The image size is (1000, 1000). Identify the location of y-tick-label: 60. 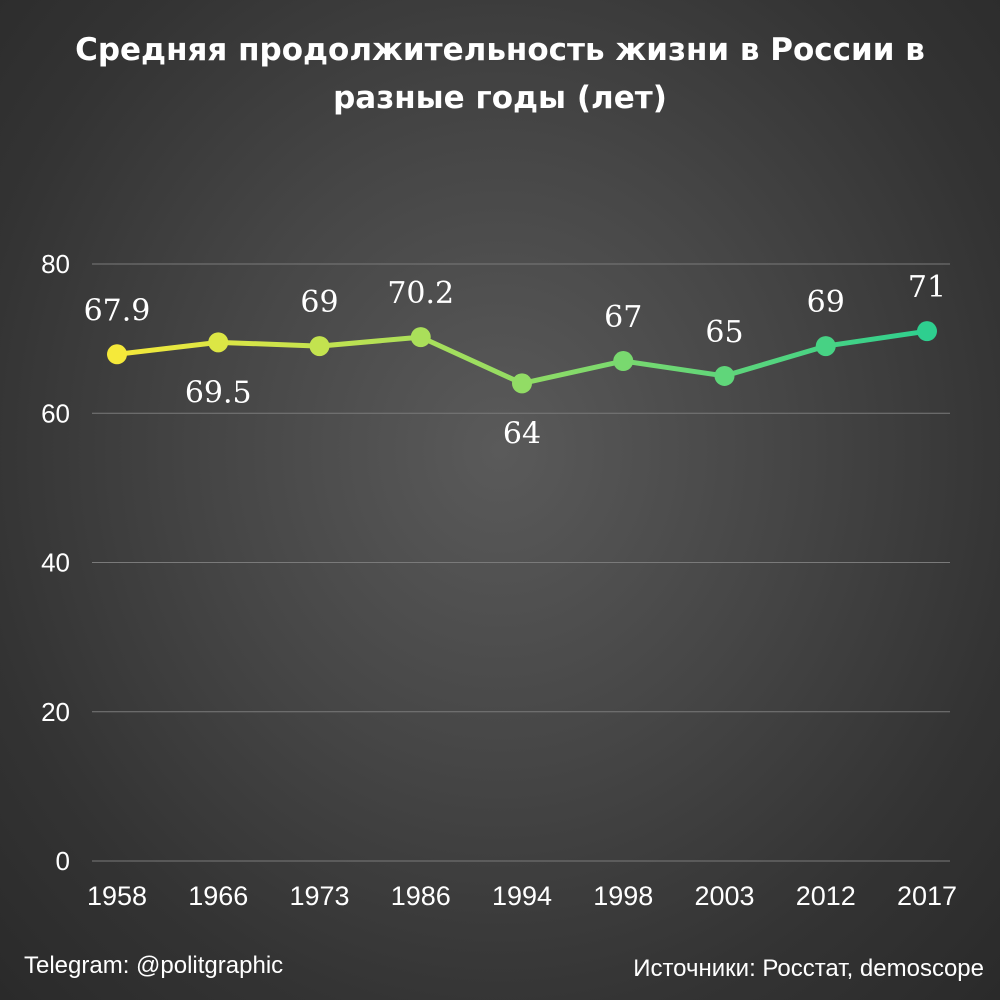
(55, 413).